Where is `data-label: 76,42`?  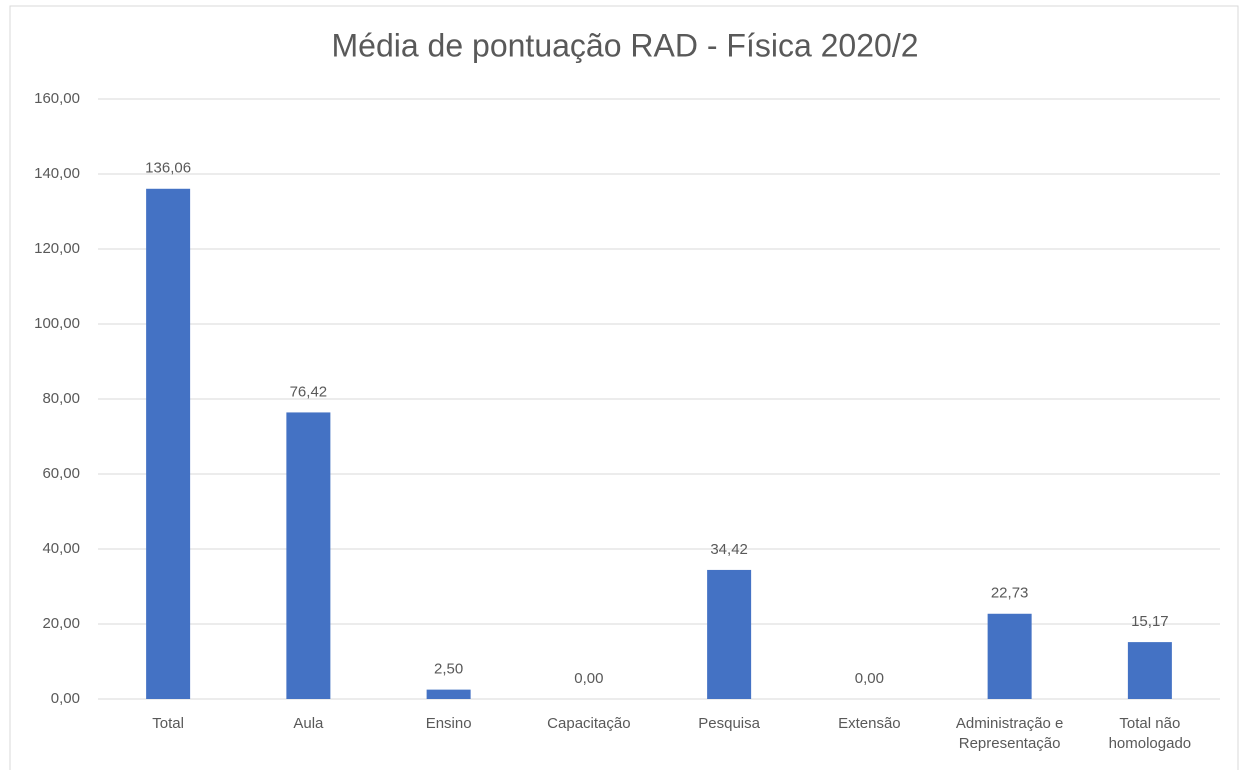
data-label: 76,42 is located at coordinates (309, 391).